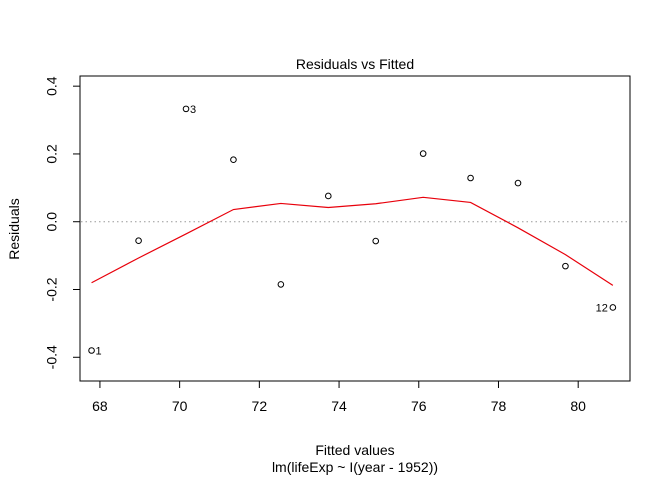  Describe the element at coordinates (100, 406) in the screenshot. I see `x-tick-label: 68` at that location.